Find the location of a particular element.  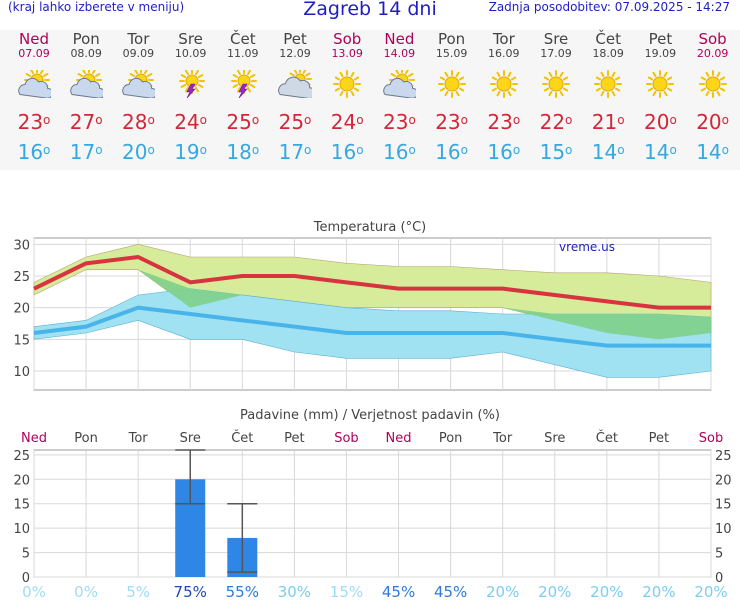

min-temp: 19o is located at coordinates (190, 152).